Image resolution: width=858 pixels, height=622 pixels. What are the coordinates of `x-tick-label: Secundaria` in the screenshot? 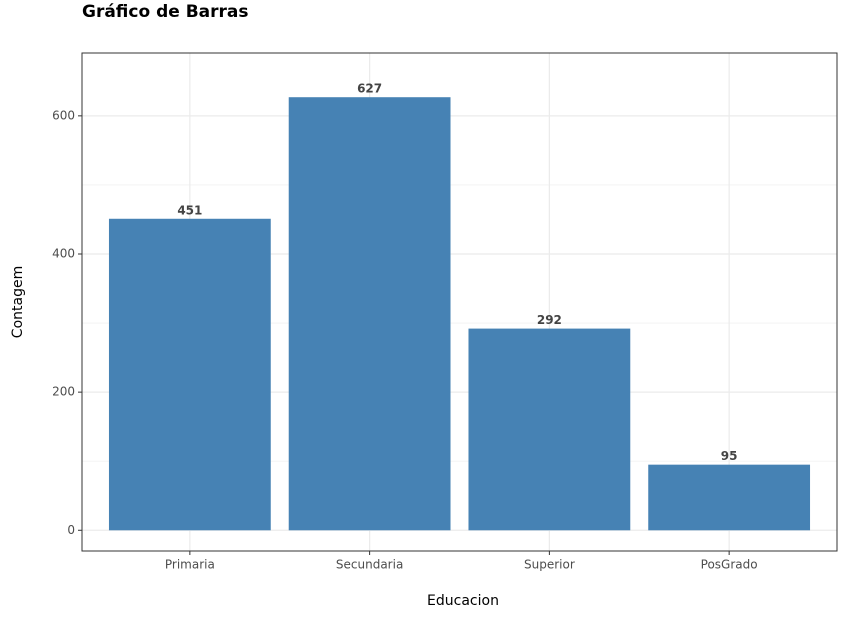 It's located at (369, 565).